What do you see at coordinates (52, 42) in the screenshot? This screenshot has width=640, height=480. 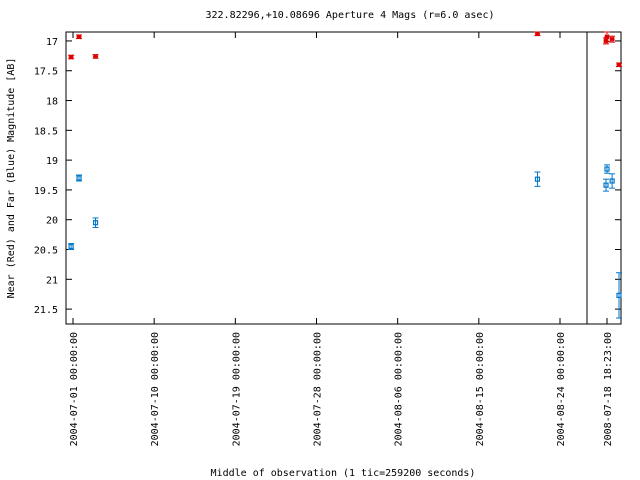 I see `y-tick-label: 17` at bounding box center [52, 42].